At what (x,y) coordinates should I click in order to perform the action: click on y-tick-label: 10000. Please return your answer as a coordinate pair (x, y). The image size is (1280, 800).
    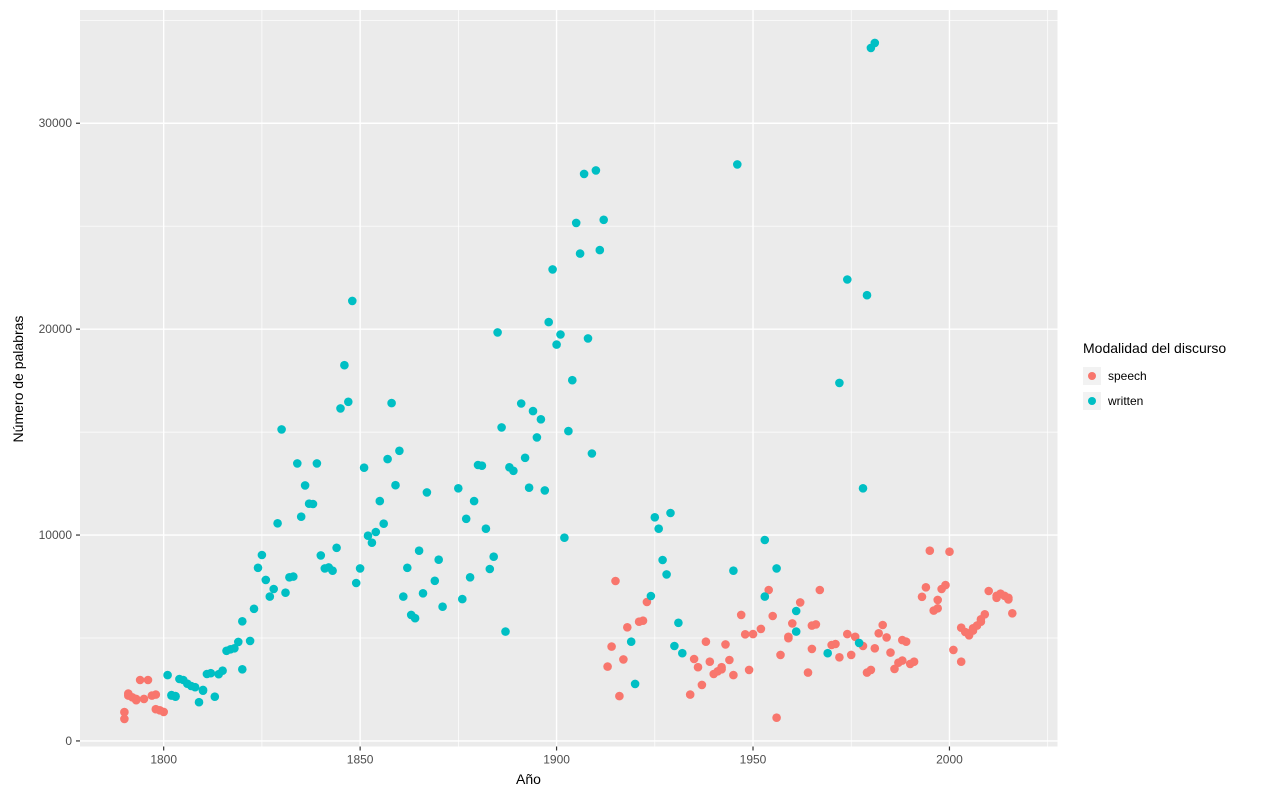
    Looking at the image, I should click on (56, 535).